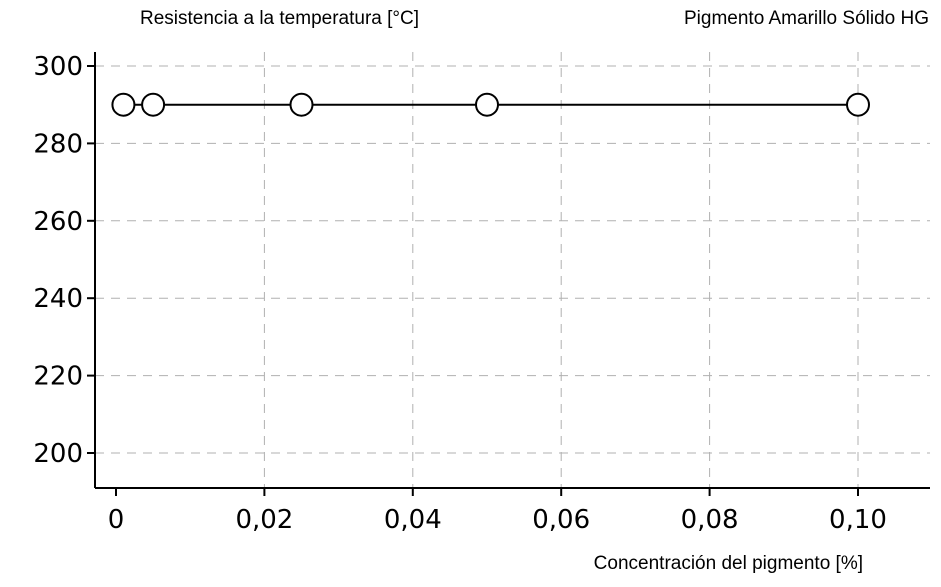 The image size is (941, 587). What do you see at coordinates (58, 454) in the screenshot?
I see `y-tick-label: 200` at bounding box center [58, 454].